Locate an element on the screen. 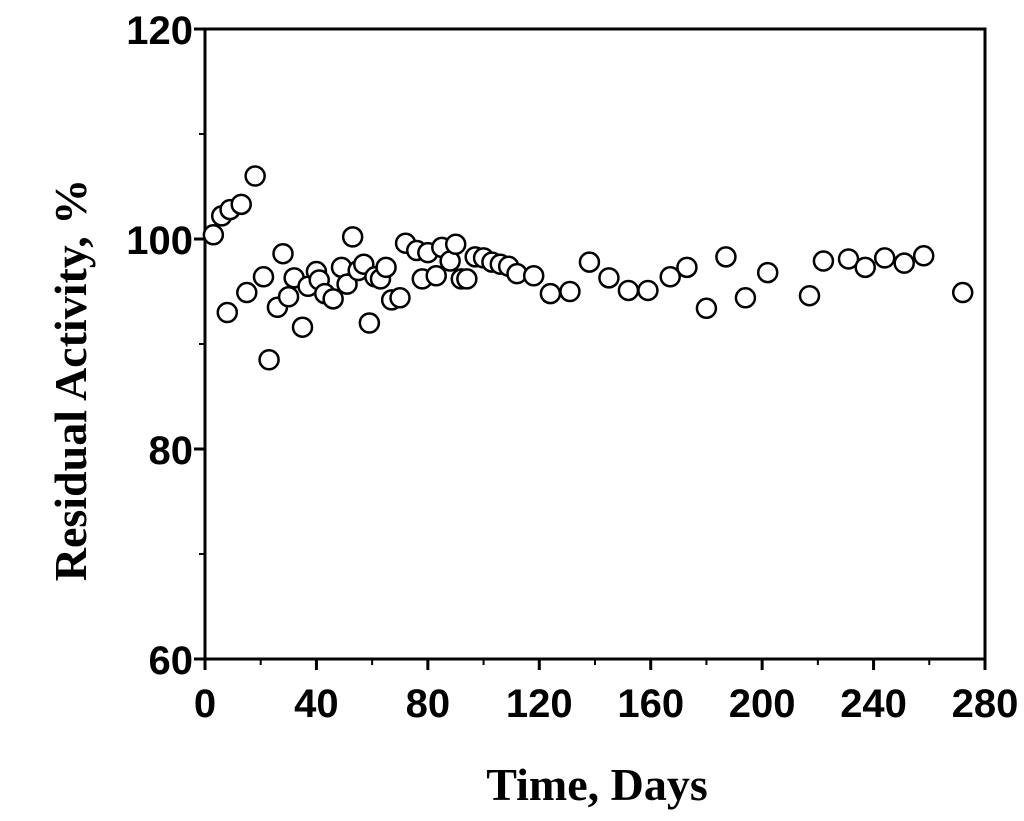  x-tick-label: 80 is located at coordinates (428, 704).